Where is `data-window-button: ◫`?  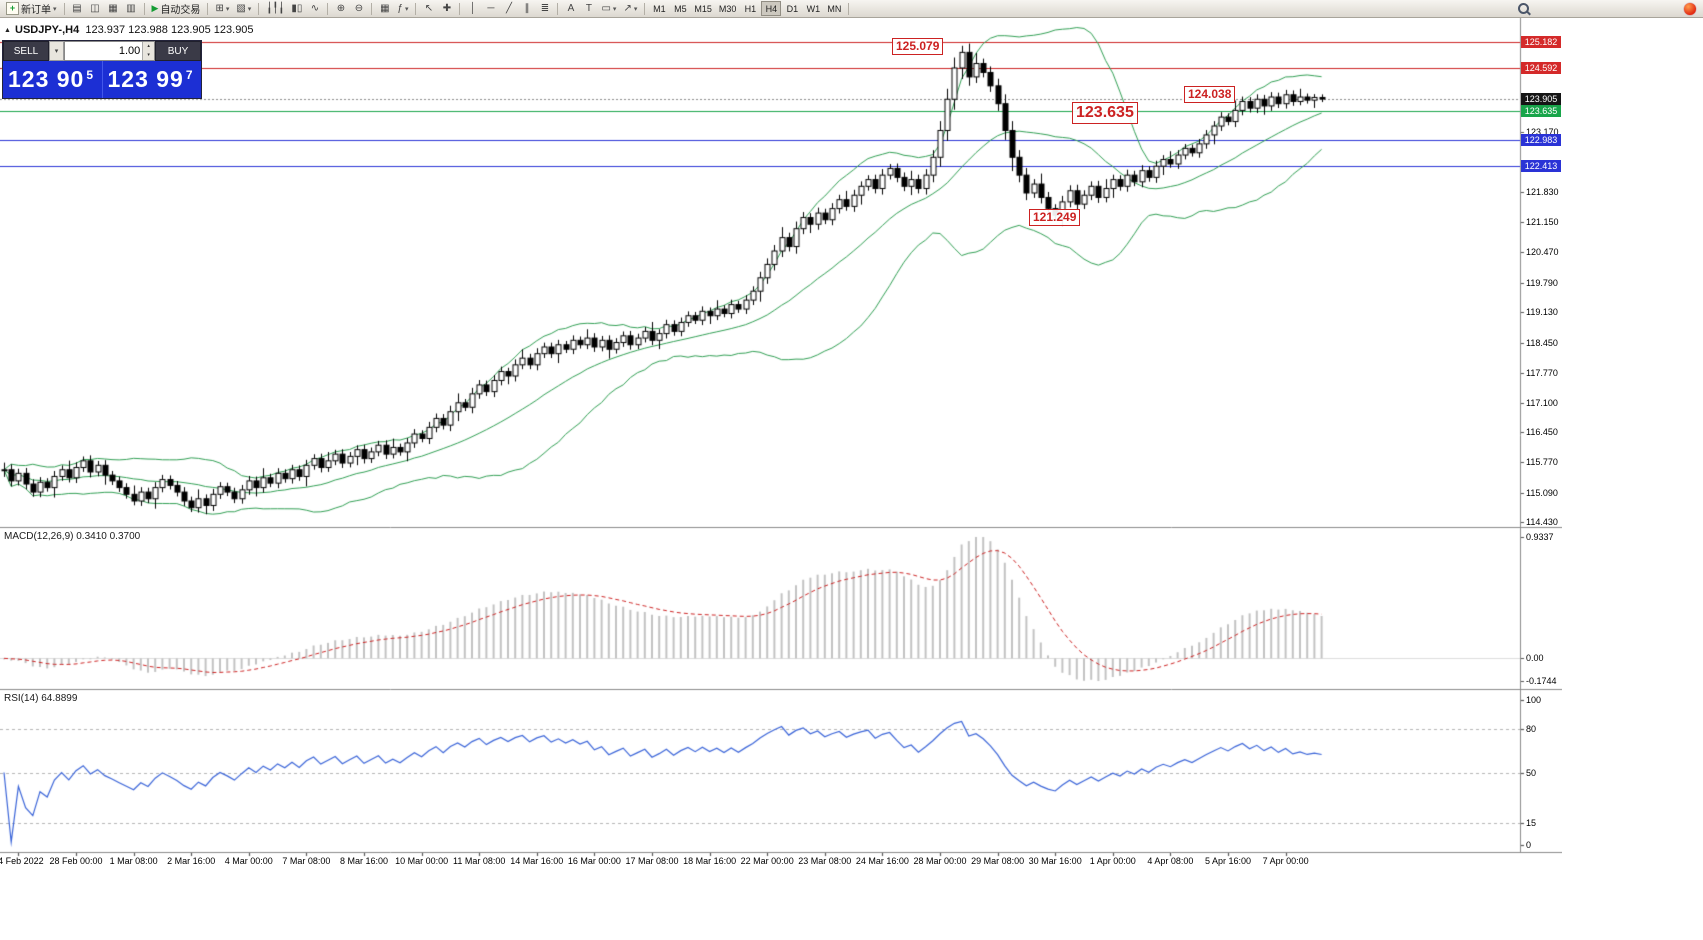
data-window-button: ◫ is located at coordinates (95, 8).